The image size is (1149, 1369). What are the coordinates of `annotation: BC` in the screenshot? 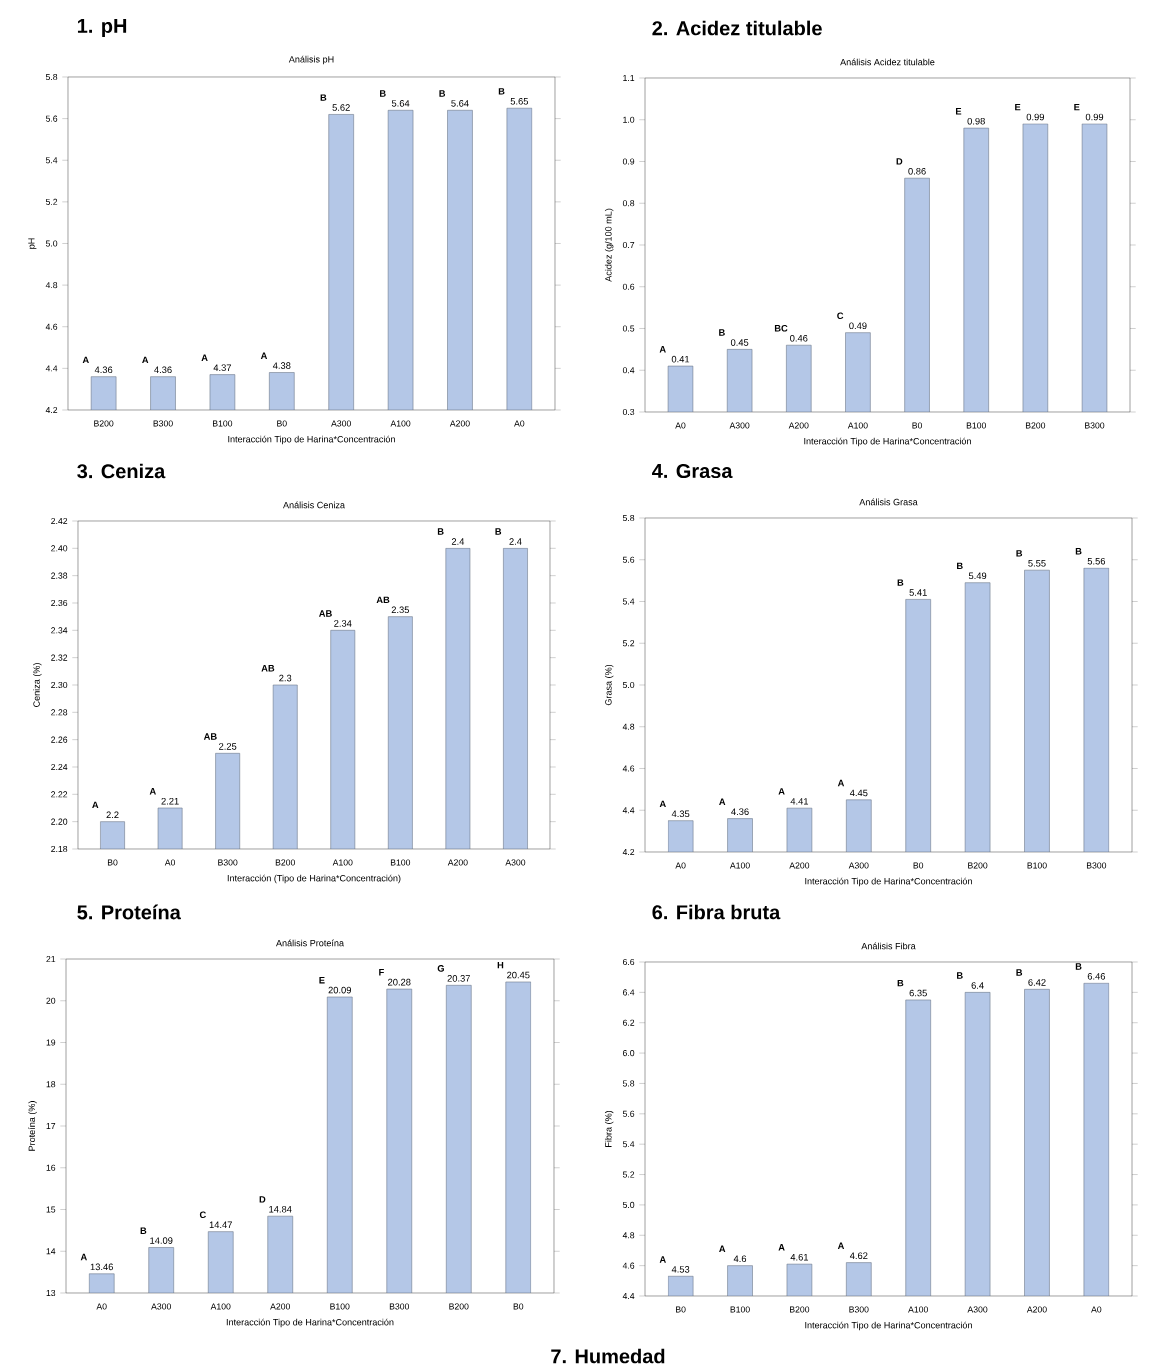 It's located at (781, 328).